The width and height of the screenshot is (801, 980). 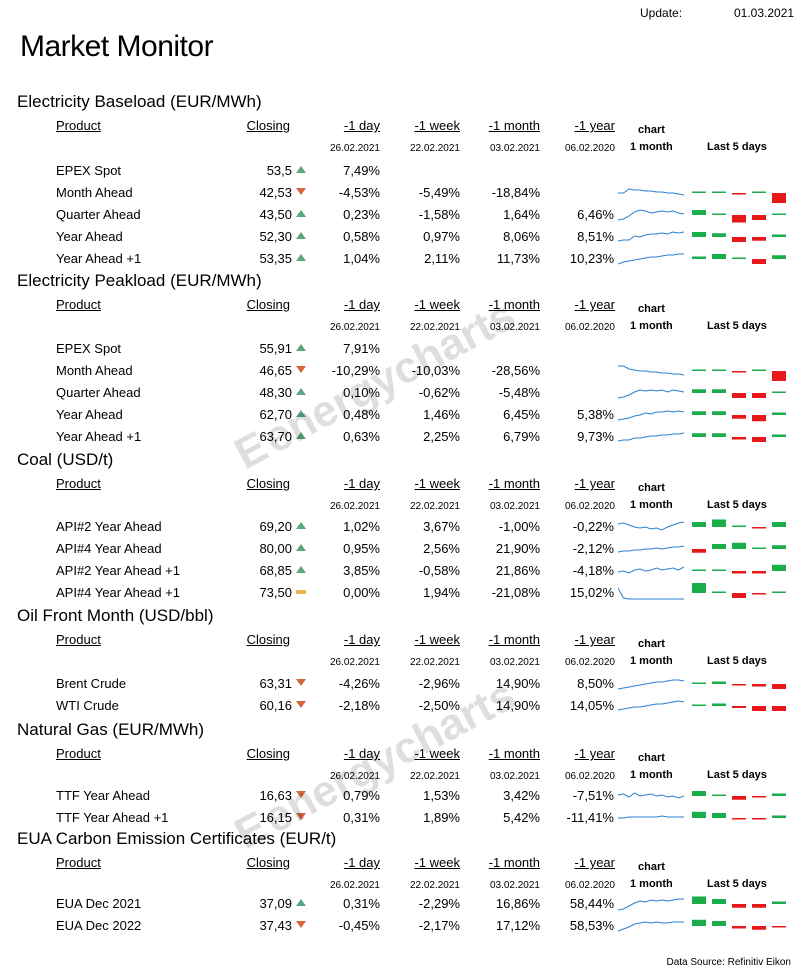 What do you see at coordinates (361, 592) in the screenshot?
I see `change-1day: 0,00%` at bounding box center [361, 592].